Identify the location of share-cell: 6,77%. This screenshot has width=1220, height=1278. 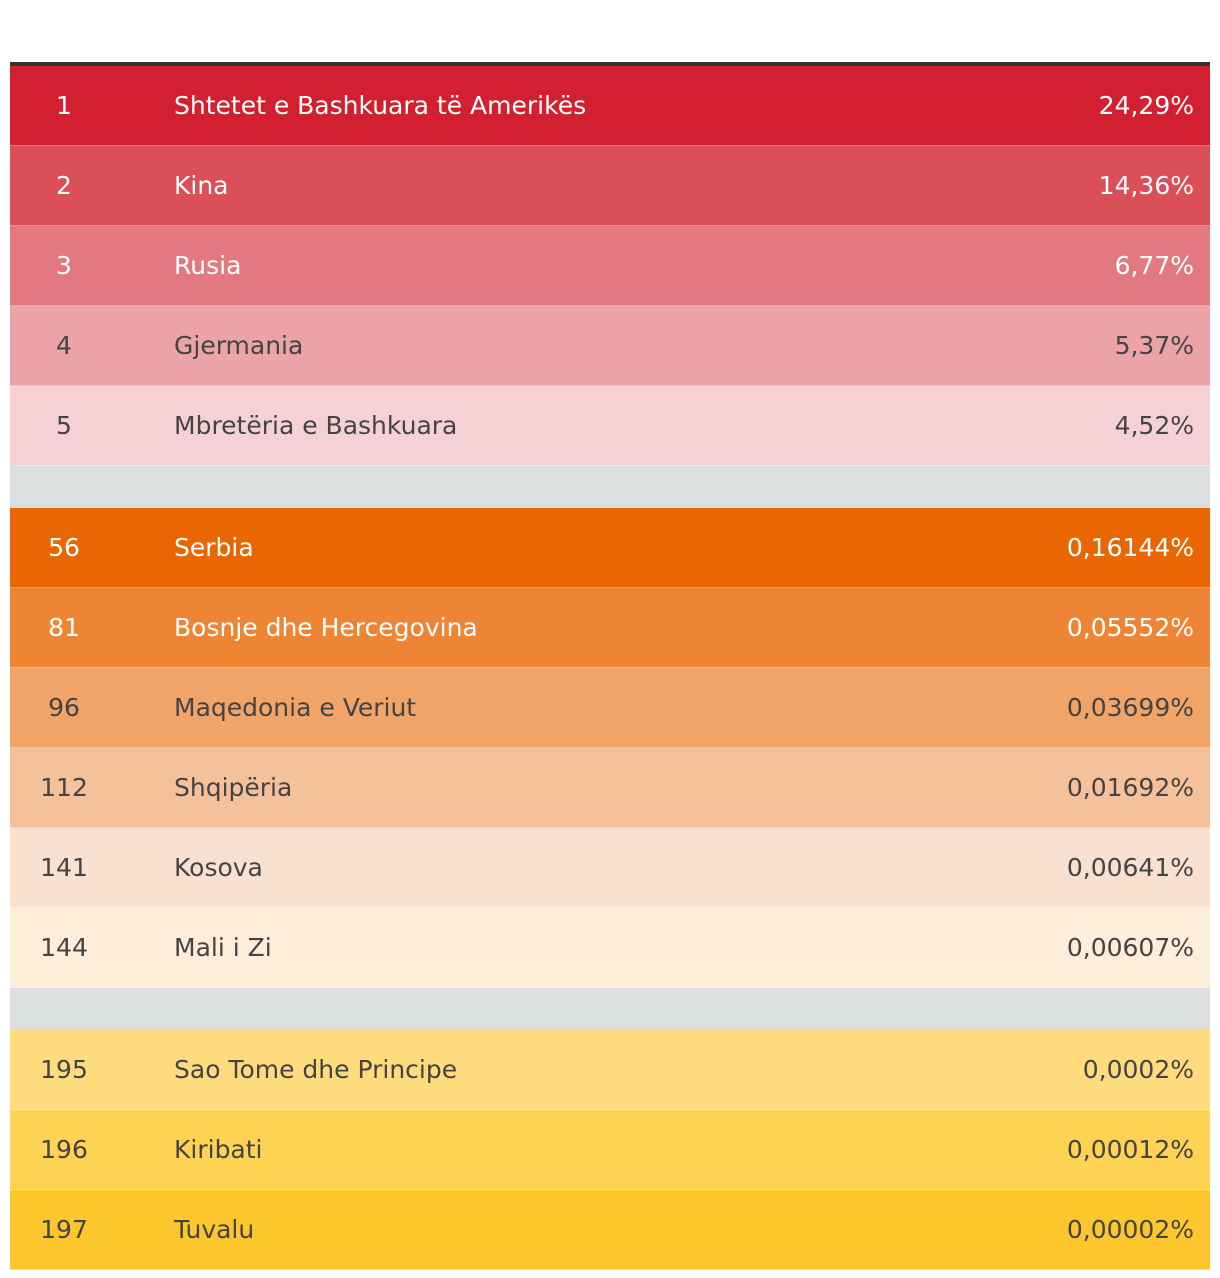
(1154, 265).